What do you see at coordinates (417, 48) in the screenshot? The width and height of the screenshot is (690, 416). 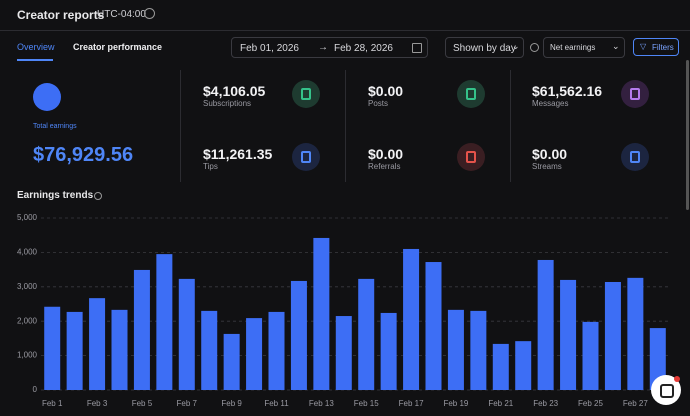 I see `calendar-icon` at bounding box center [417, 48].